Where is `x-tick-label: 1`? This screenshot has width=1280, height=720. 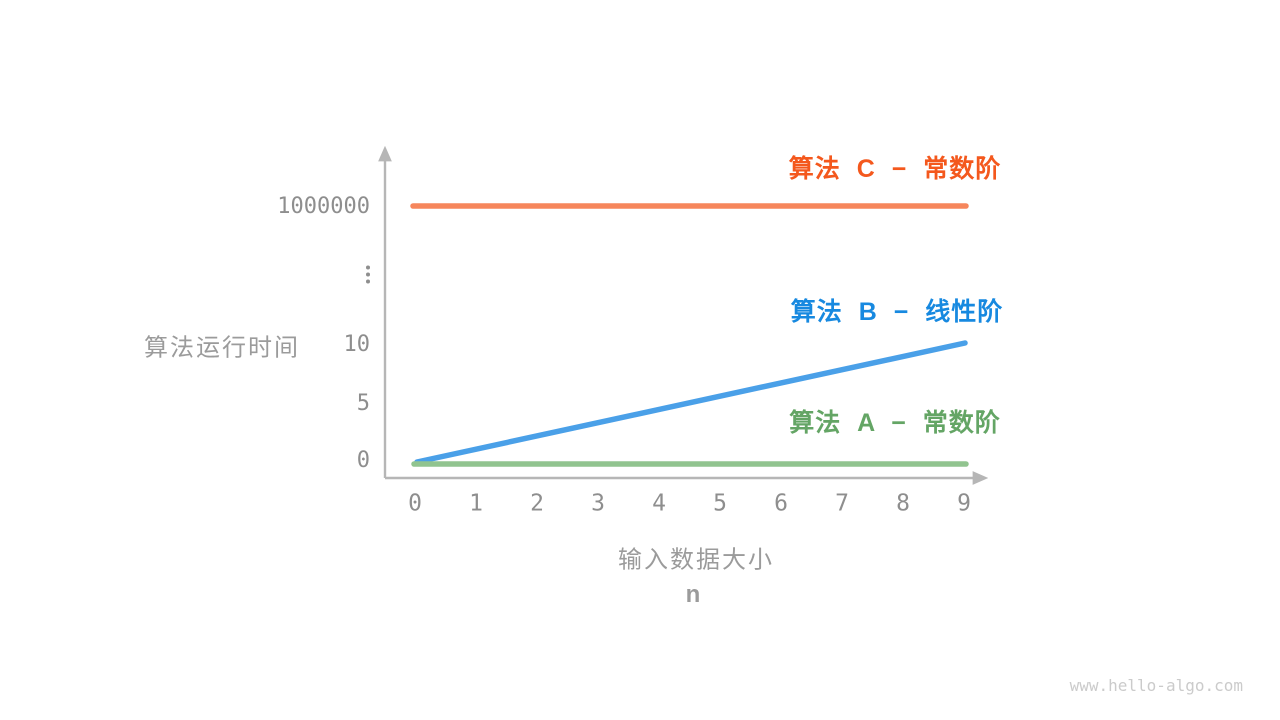
x-tick-label: 1 is located at coordinates (476, 503).